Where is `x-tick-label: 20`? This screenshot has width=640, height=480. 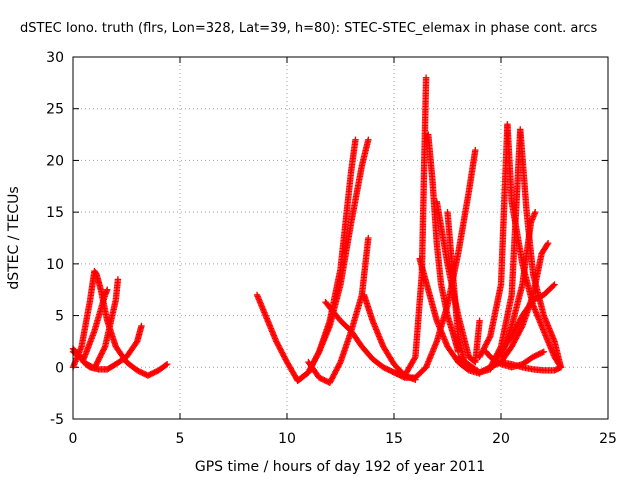 x-tick-label: 20 is located at coordinates (501, 439).